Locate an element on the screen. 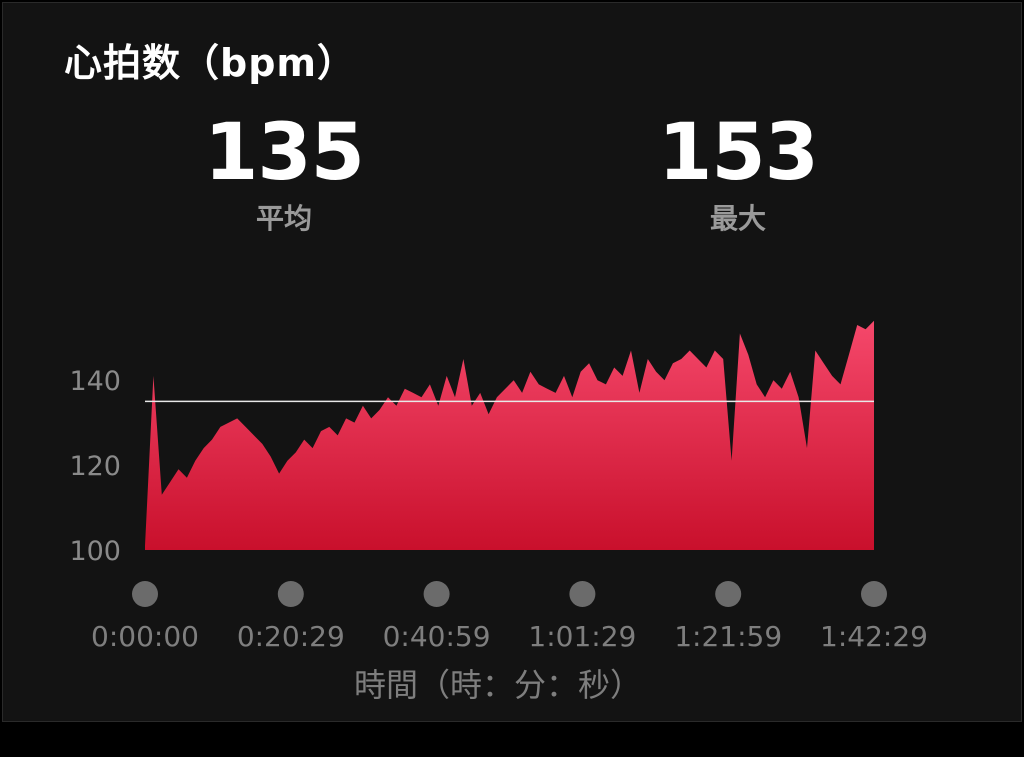 This screenshot has height=757, width=1024. average-value: 135 is located at coordinates (284, 153).